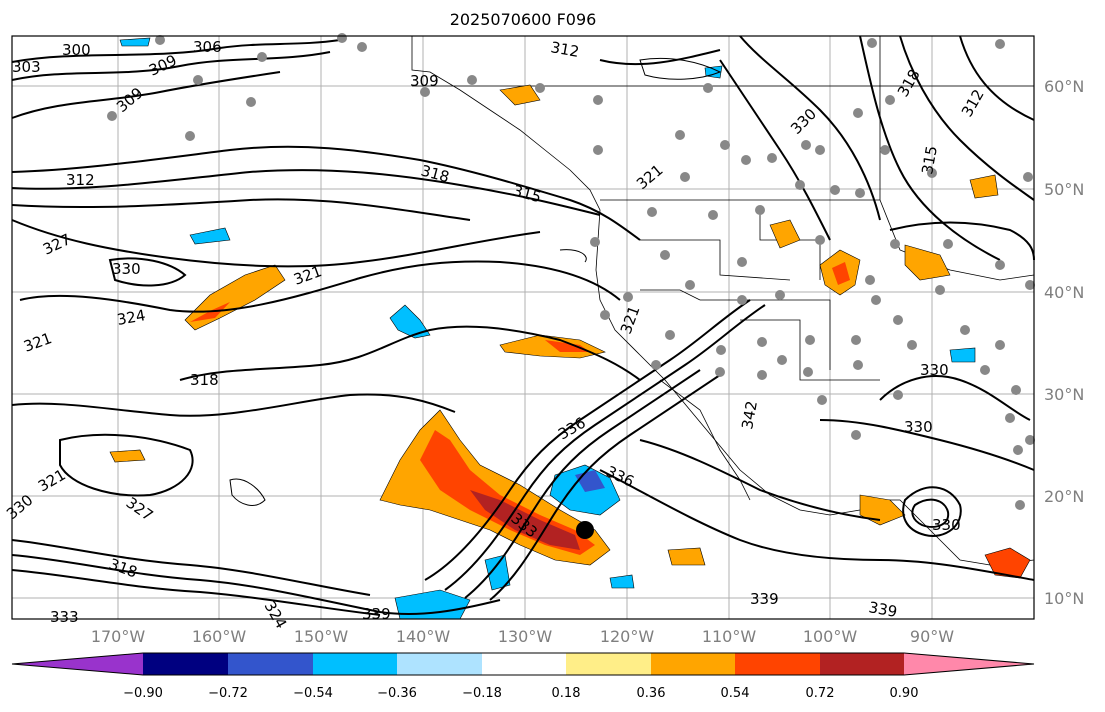 The image size is (1105, 712). Describe the element at coordinates (1064, 342) in the screenshot. I see `latitude-labels: 60°N 50°N 40°N 30°N 20°N 10°N` at that location.